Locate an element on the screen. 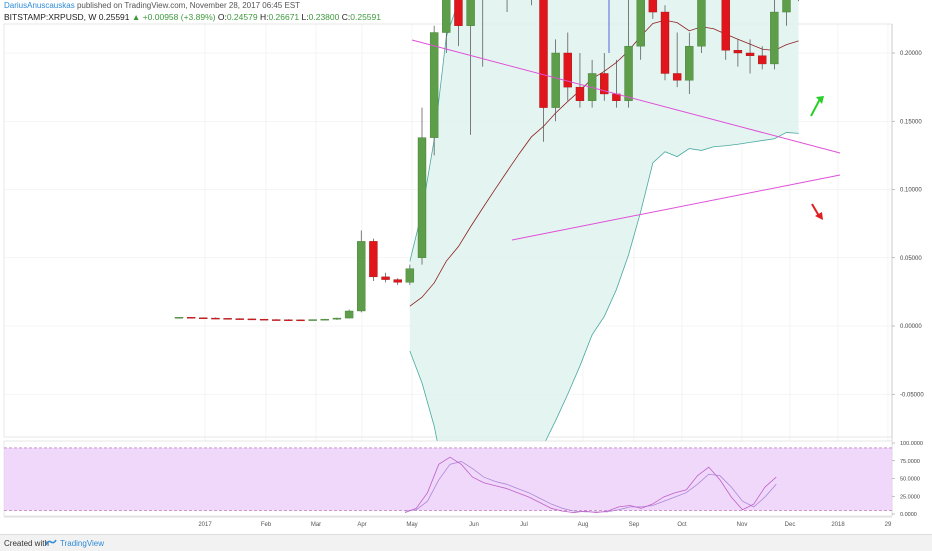 The height and width of the screenshot is (551, 932). arrow-down-head is located at coordinates (819, 216).